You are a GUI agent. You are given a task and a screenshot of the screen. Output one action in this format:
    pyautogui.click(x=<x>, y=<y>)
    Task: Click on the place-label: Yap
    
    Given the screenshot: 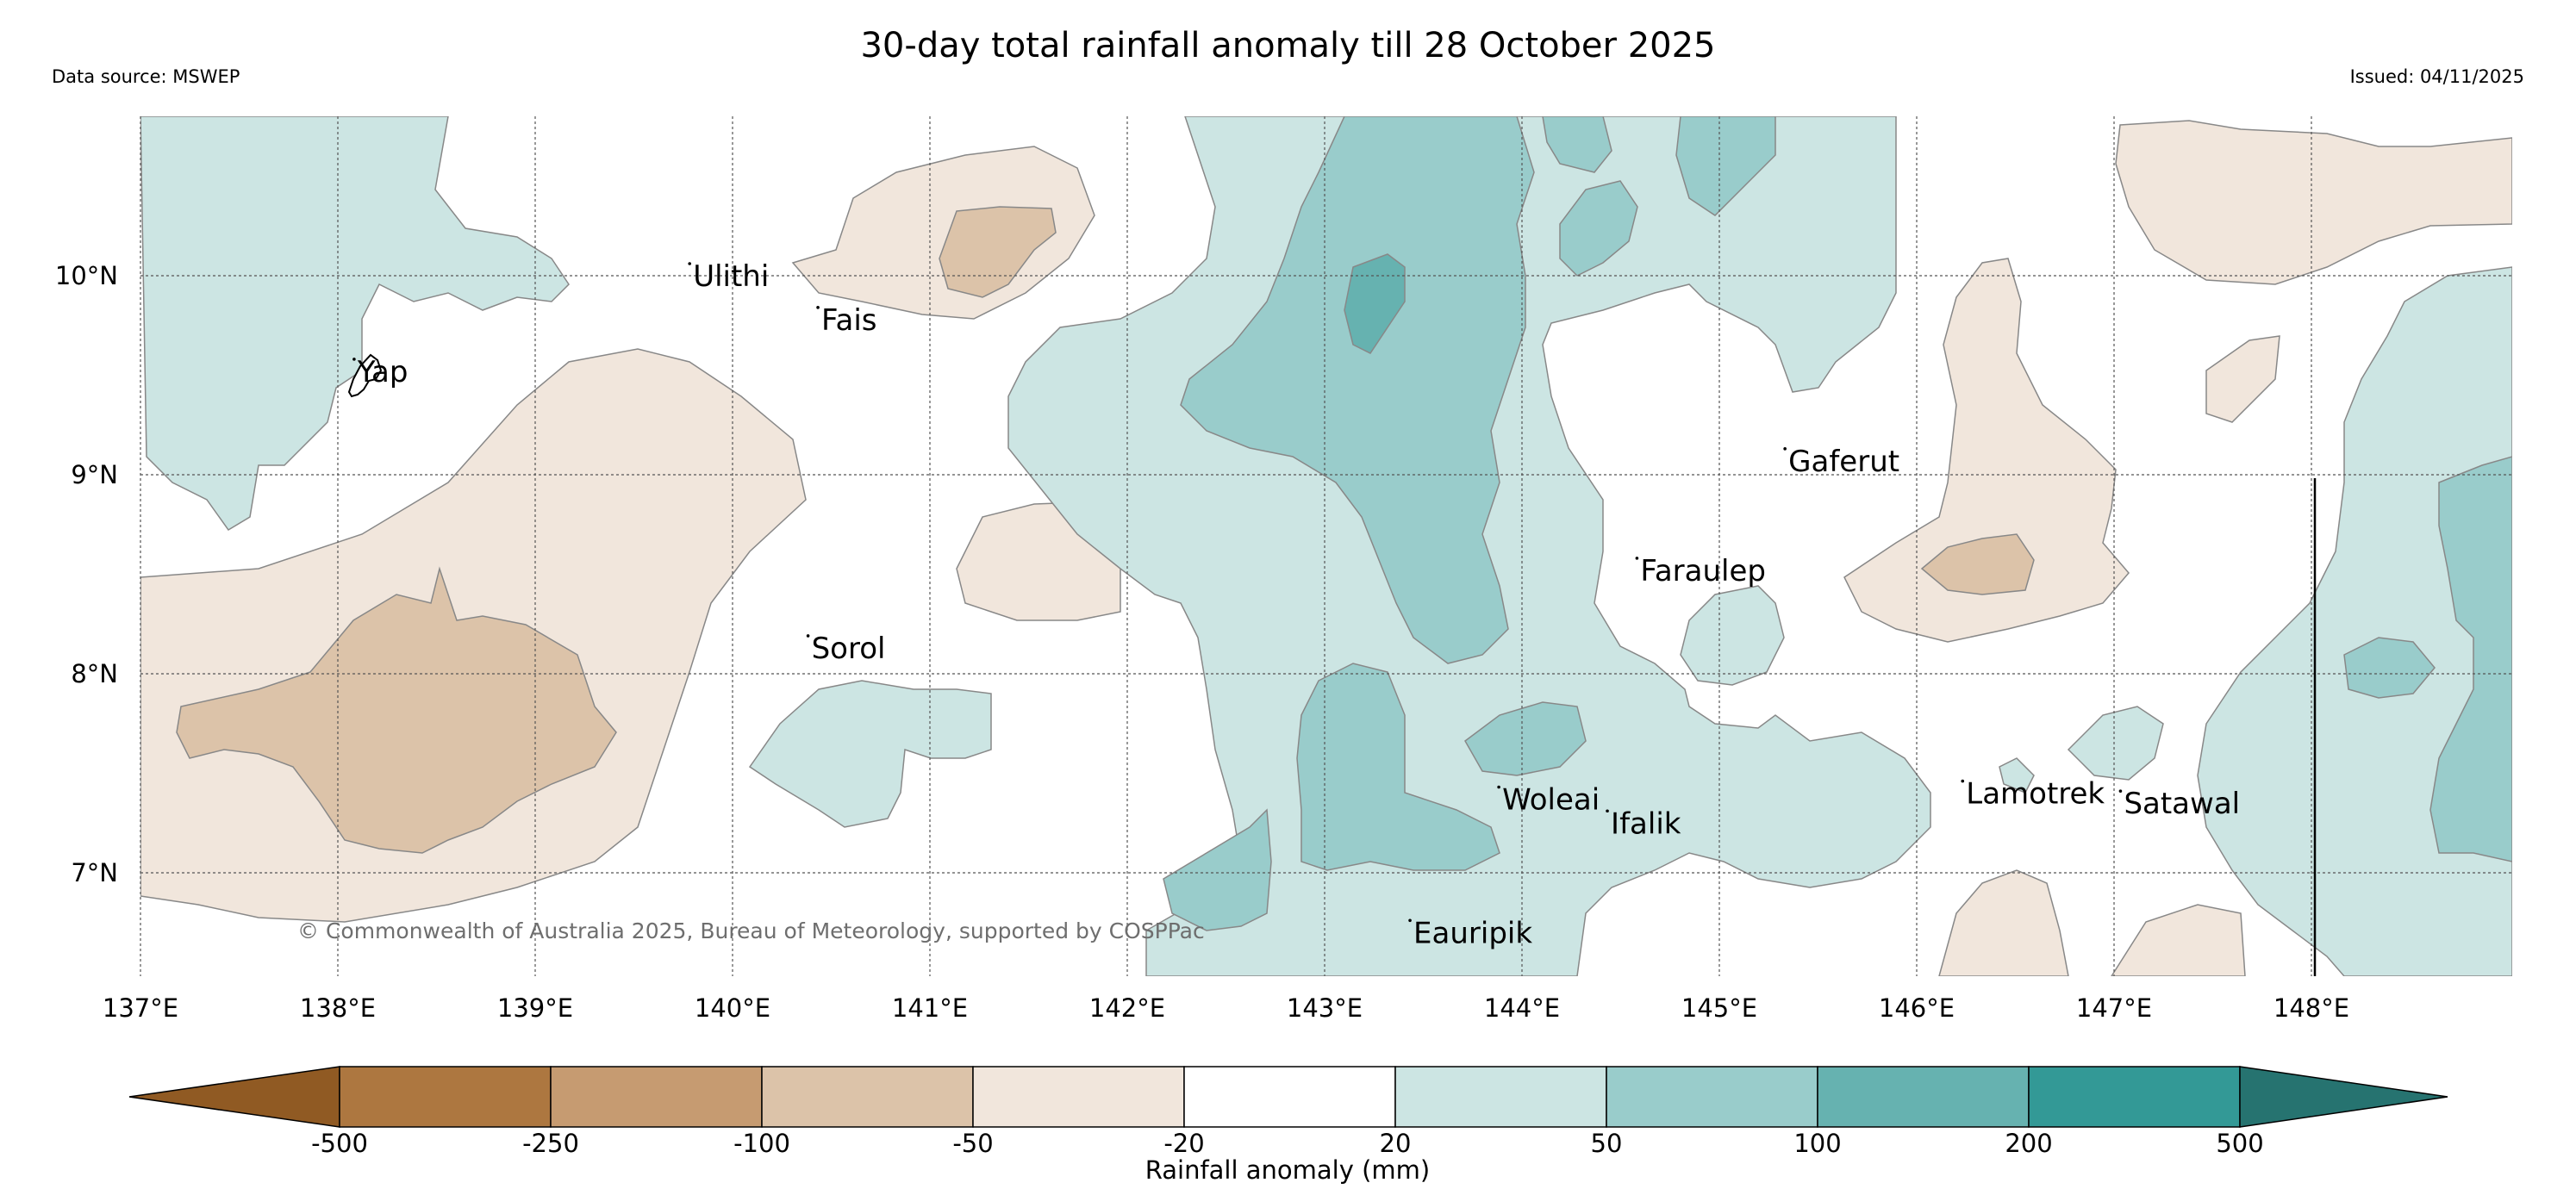 What is the action you would take?
    pyautogui.click(x=383, y=372)
    